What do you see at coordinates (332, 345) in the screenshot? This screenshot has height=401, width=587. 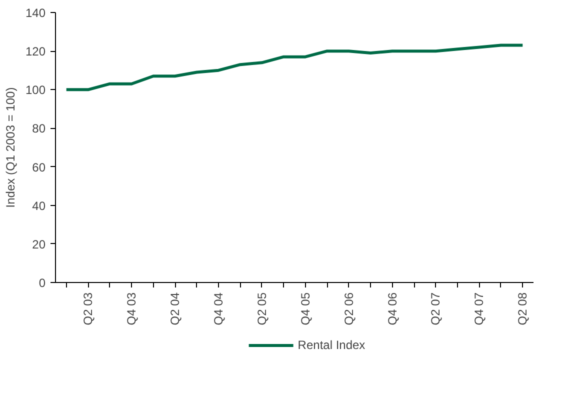 I see `legend-label: Rental Index` at bounding box center [332, 345].